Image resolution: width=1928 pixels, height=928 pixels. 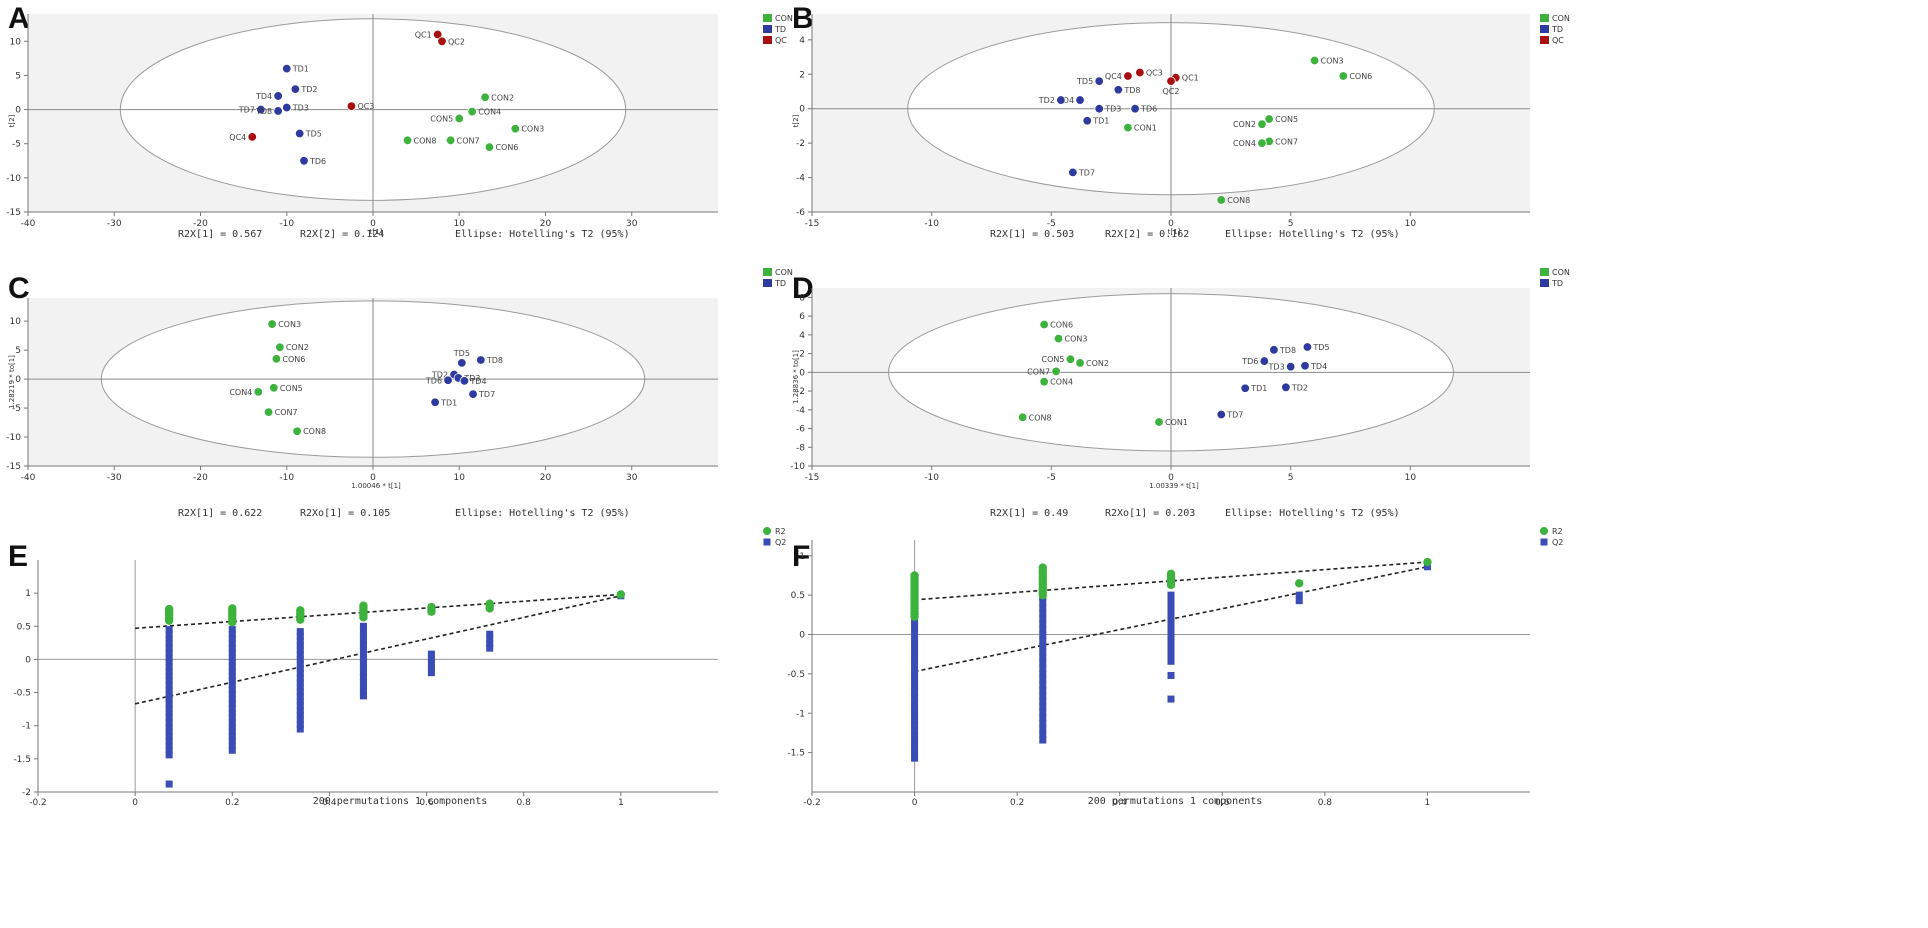 What do you see at coordinates (1080, 100) in the screenshot?
I see `point-td4` at bounding box center [1080, 100].